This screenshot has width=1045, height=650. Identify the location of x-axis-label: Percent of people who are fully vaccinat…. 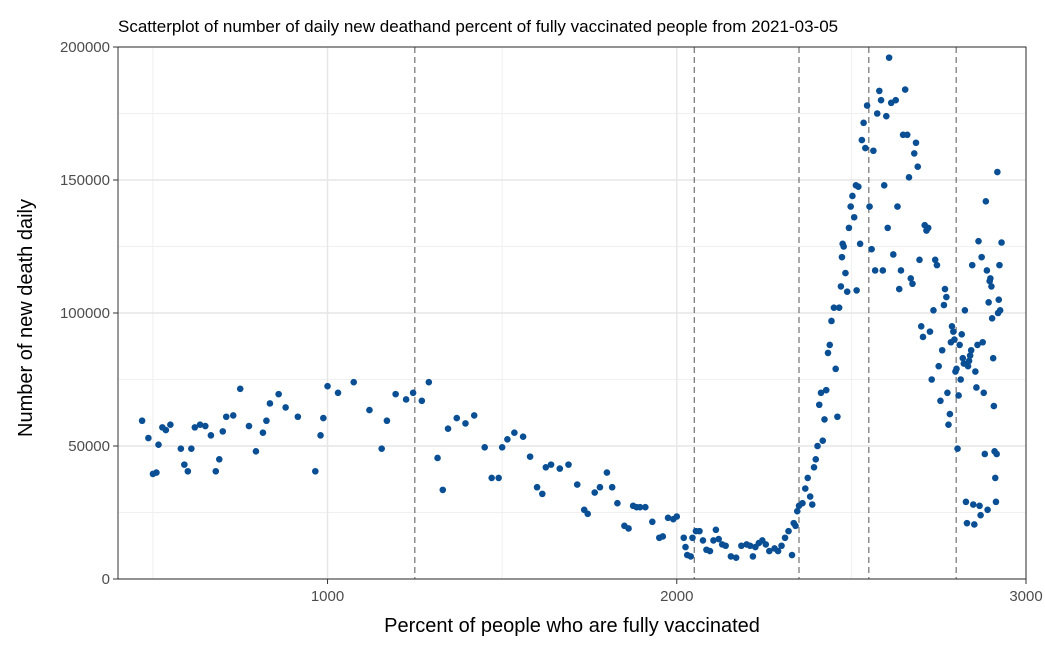
(572, 626).